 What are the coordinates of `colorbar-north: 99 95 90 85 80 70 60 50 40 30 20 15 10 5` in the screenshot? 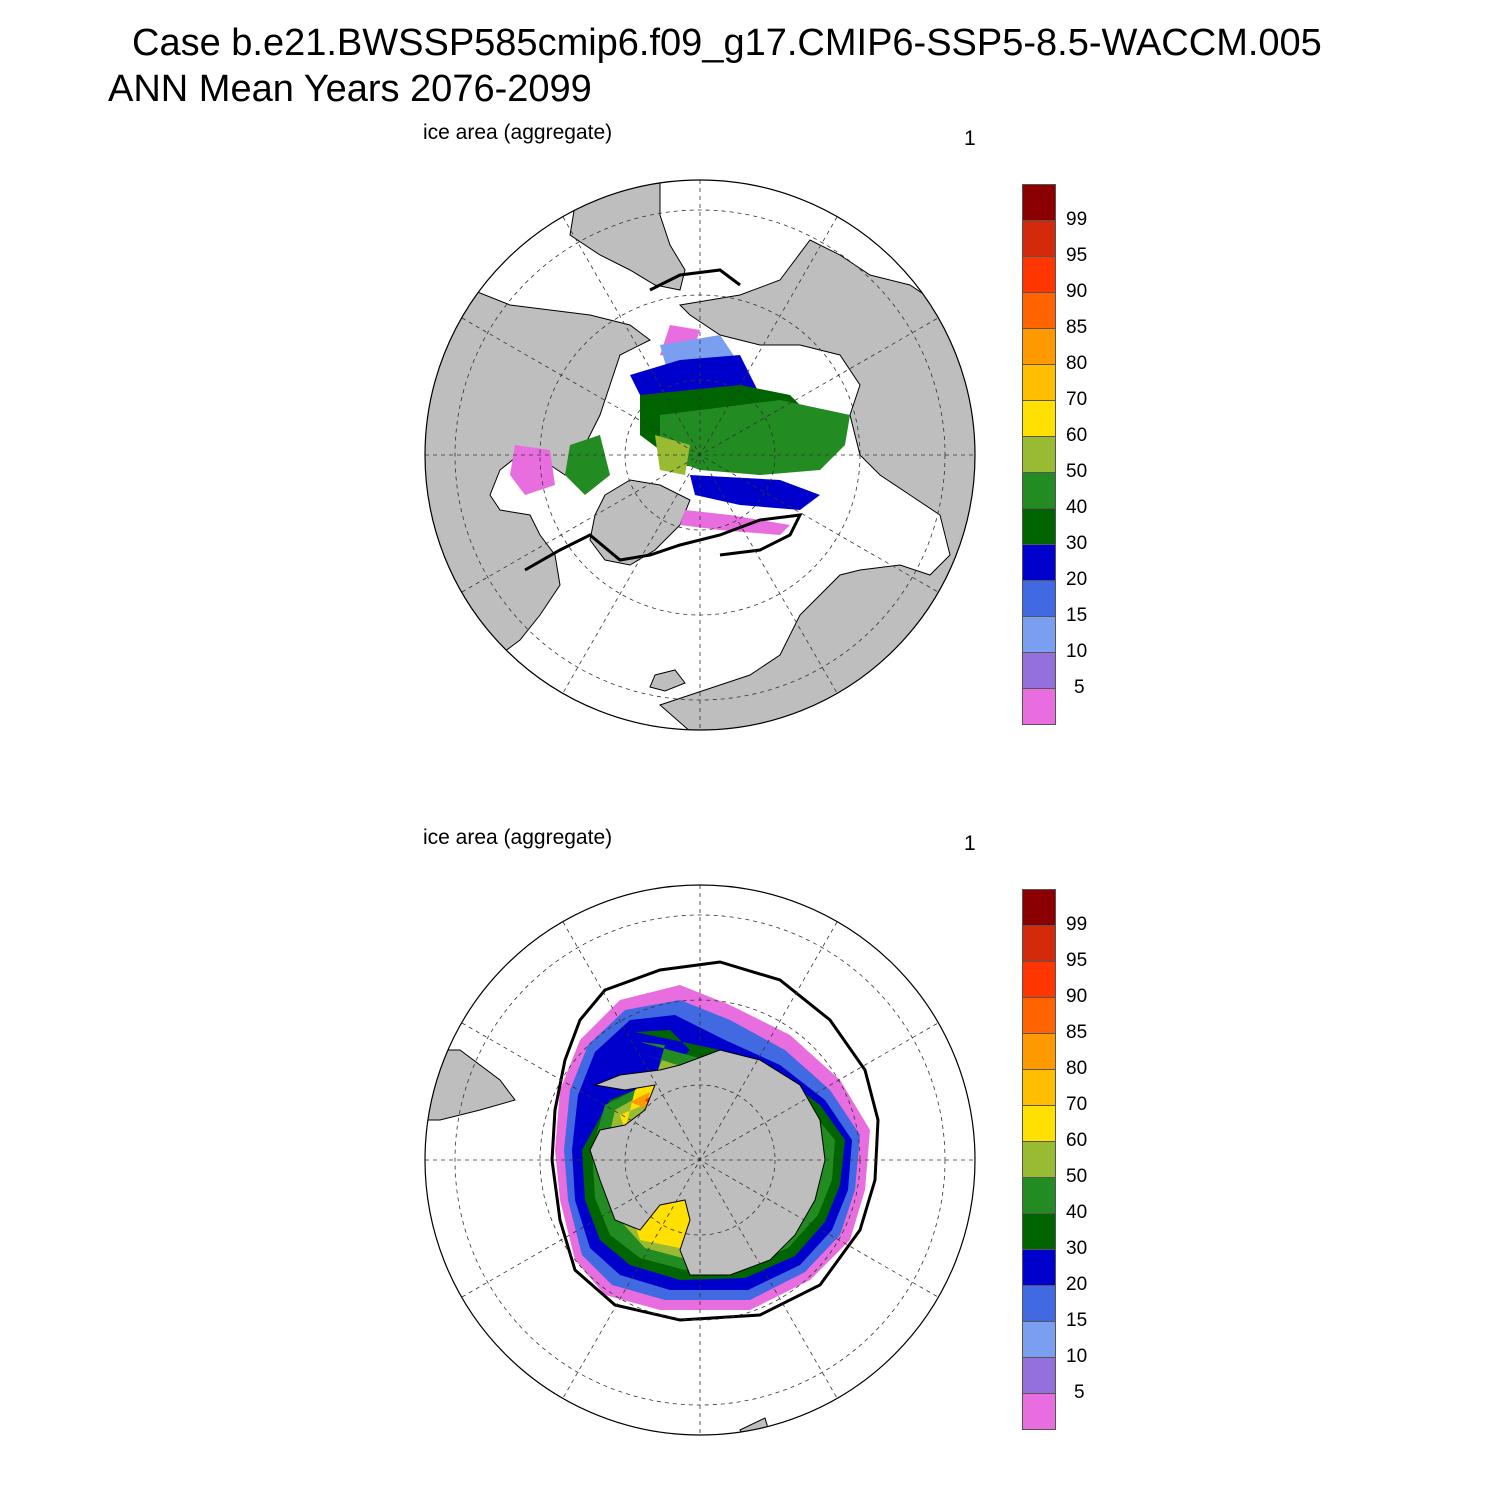 It's located at (1054, 454).